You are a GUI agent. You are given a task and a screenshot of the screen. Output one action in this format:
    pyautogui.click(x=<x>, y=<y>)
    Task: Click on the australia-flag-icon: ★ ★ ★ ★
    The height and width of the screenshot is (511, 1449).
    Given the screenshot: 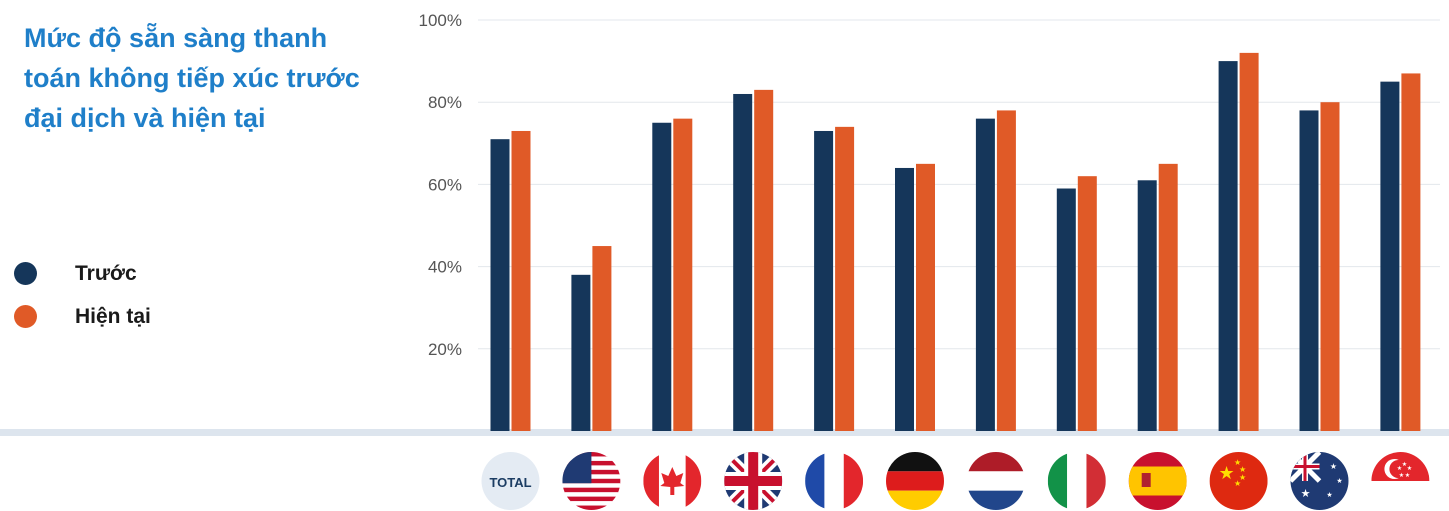 What is the action you would take?
    pyautogui.click(x=1319, y=481)
    